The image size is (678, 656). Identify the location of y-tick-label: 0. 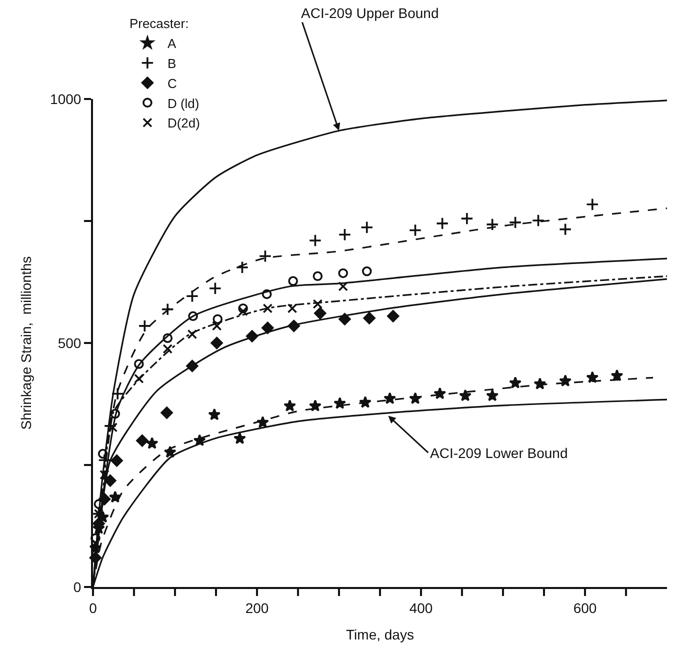
(77, 586).